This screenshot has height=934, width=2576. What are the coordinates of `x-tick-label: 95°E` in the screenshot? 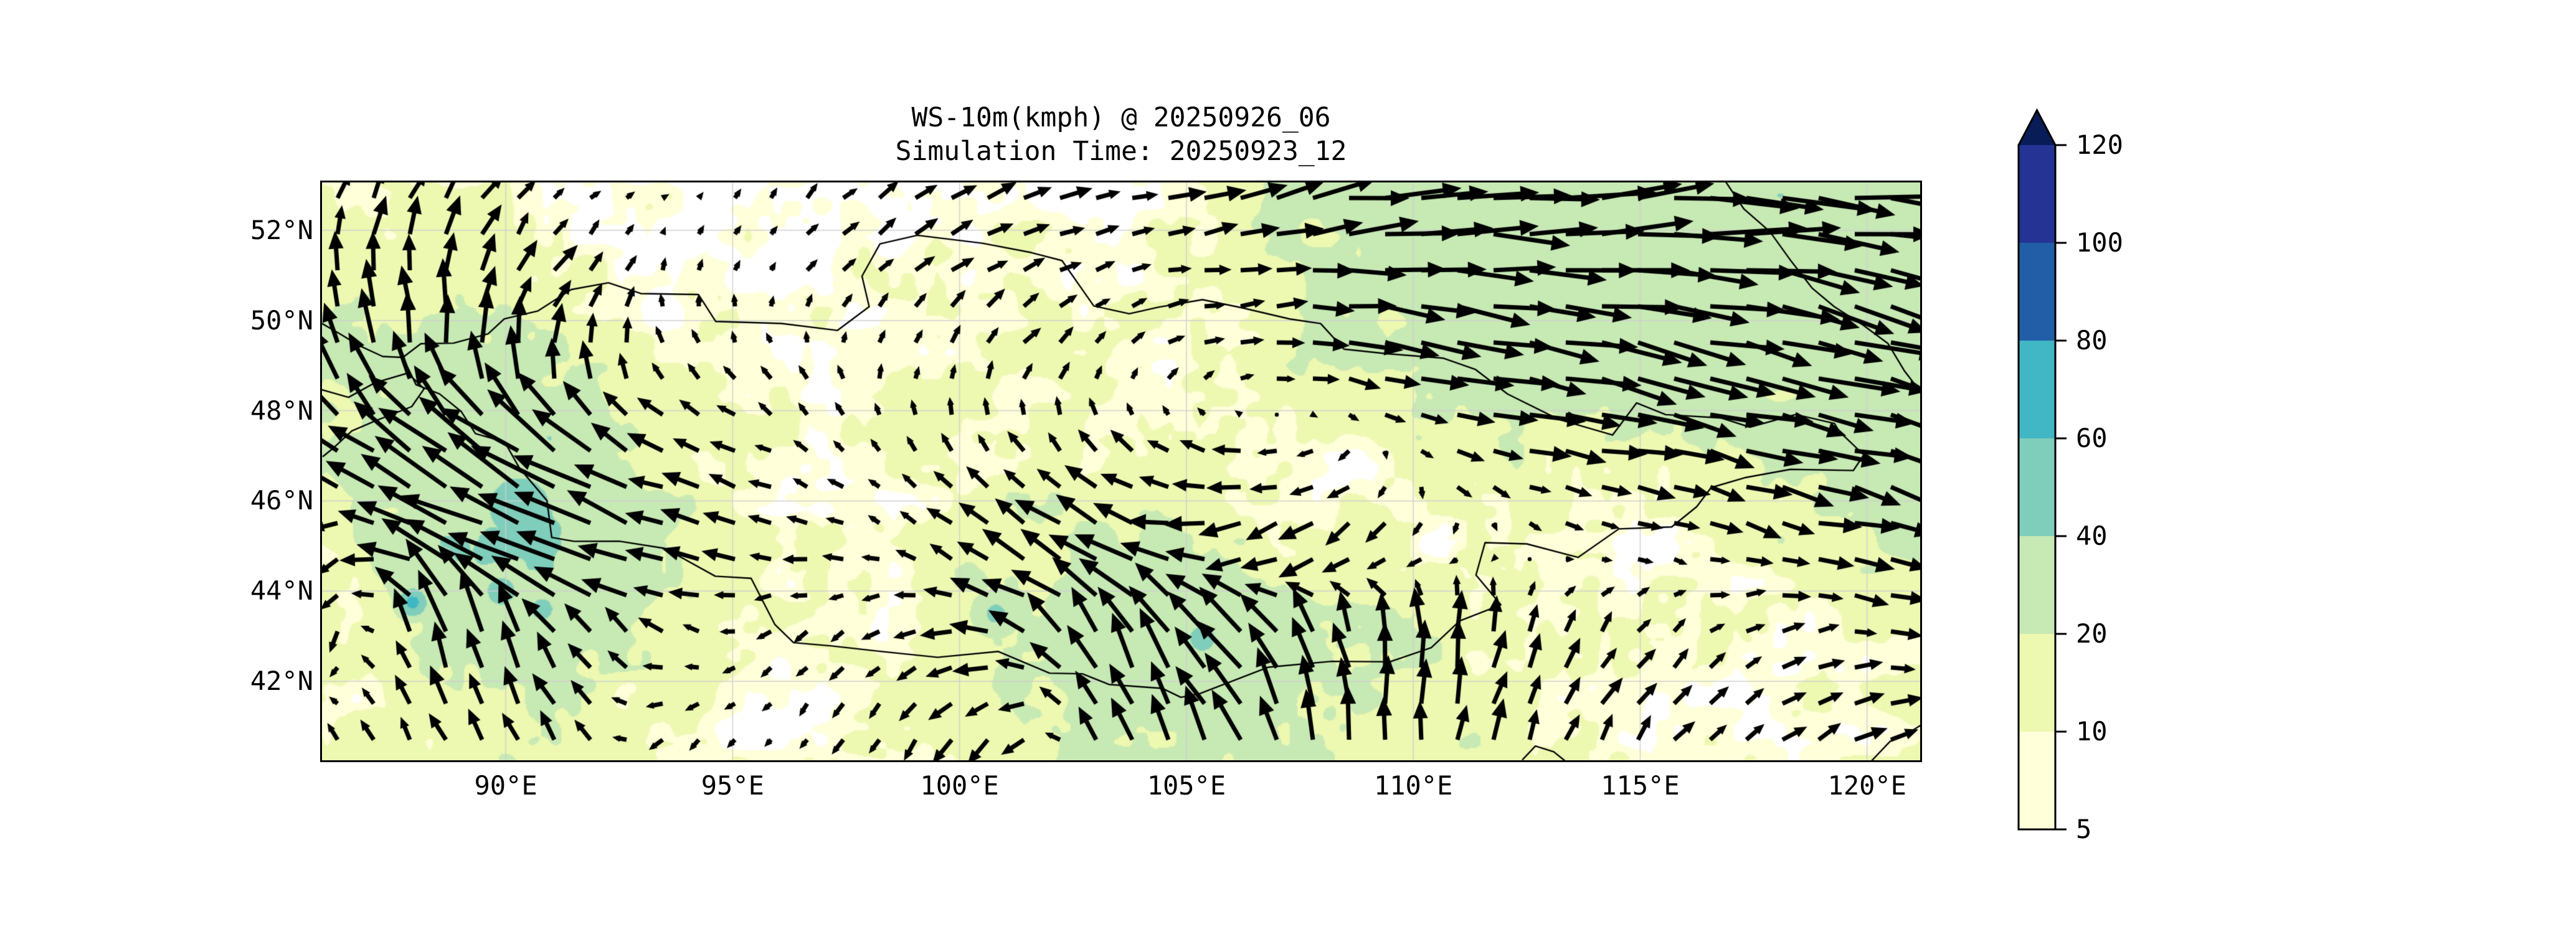 It's located at (733, 785).